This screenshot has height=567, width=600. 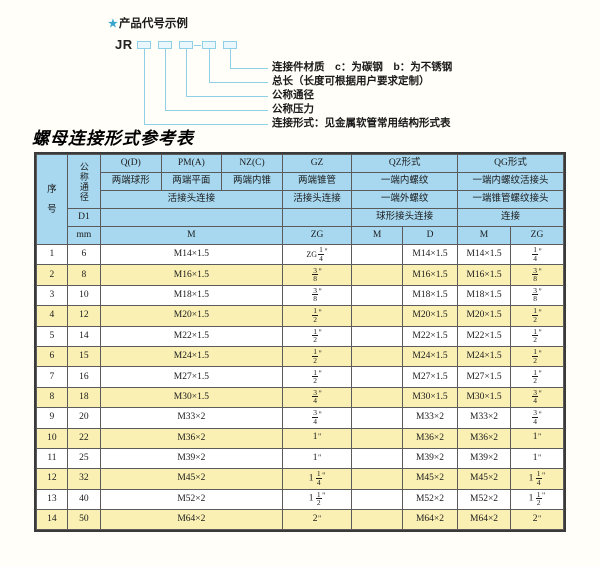 What do you see at coordinates (484, 336) in the screenshot?
I see `cell-qg-m: M22×1.5` at bounding box center [484, 336].